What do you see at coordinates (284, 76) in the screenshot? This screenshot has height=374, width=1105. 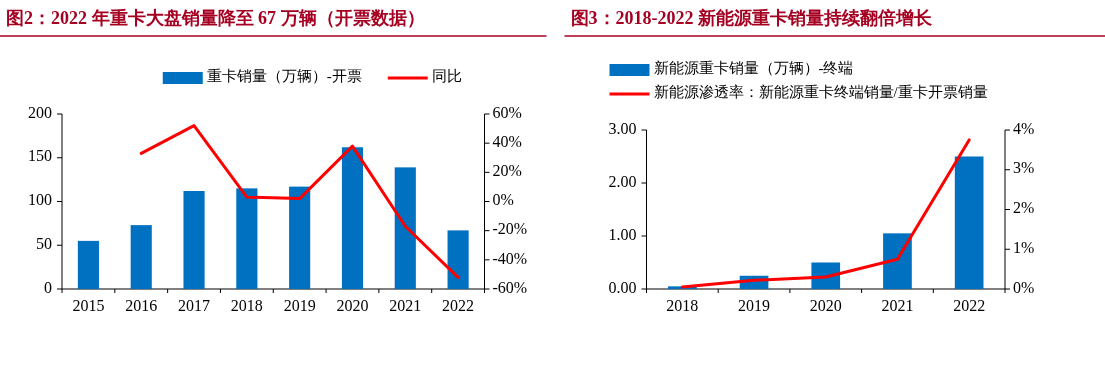 I see `legend-label: 重卡销量（万辆）-开票` at bounding box center [284, 76].